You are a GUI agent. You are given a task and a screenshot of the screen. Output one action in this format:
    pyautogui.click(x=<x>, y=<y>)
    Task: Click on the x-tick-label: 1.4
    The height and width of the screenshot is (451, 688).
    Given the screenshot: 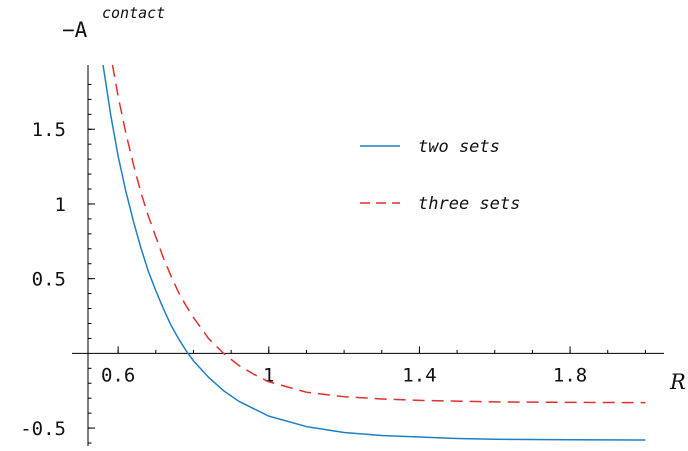 What is the action you would take?
    pyautogui.click(x=419, y=375)
    